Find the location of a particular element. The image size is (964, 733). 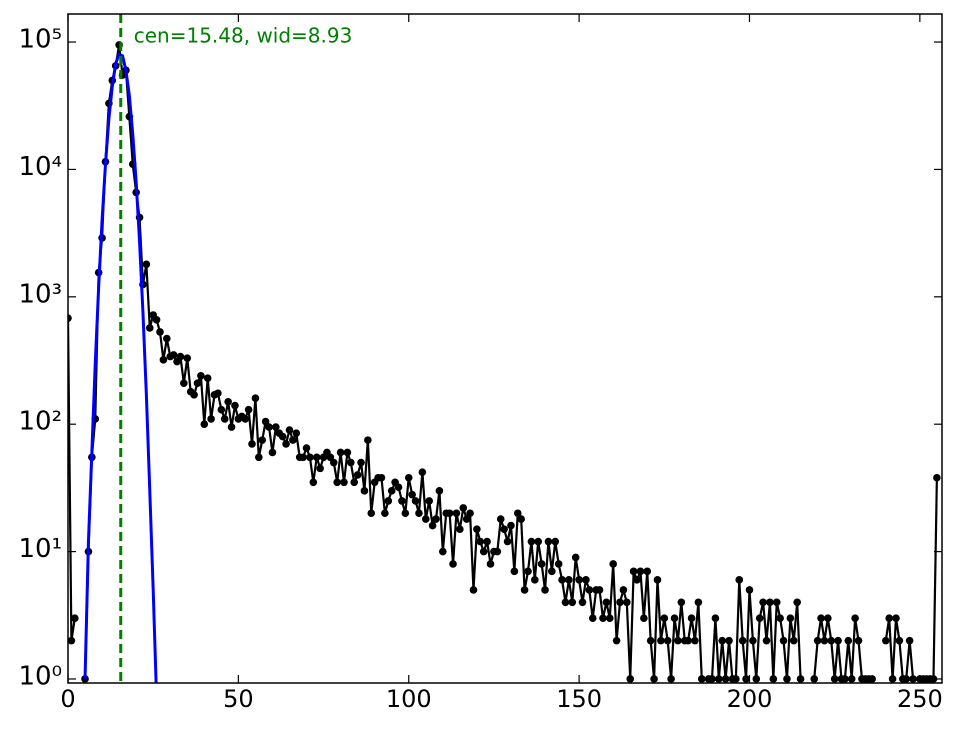

x-tick-label: 0 is located at coordinates (67, 699).